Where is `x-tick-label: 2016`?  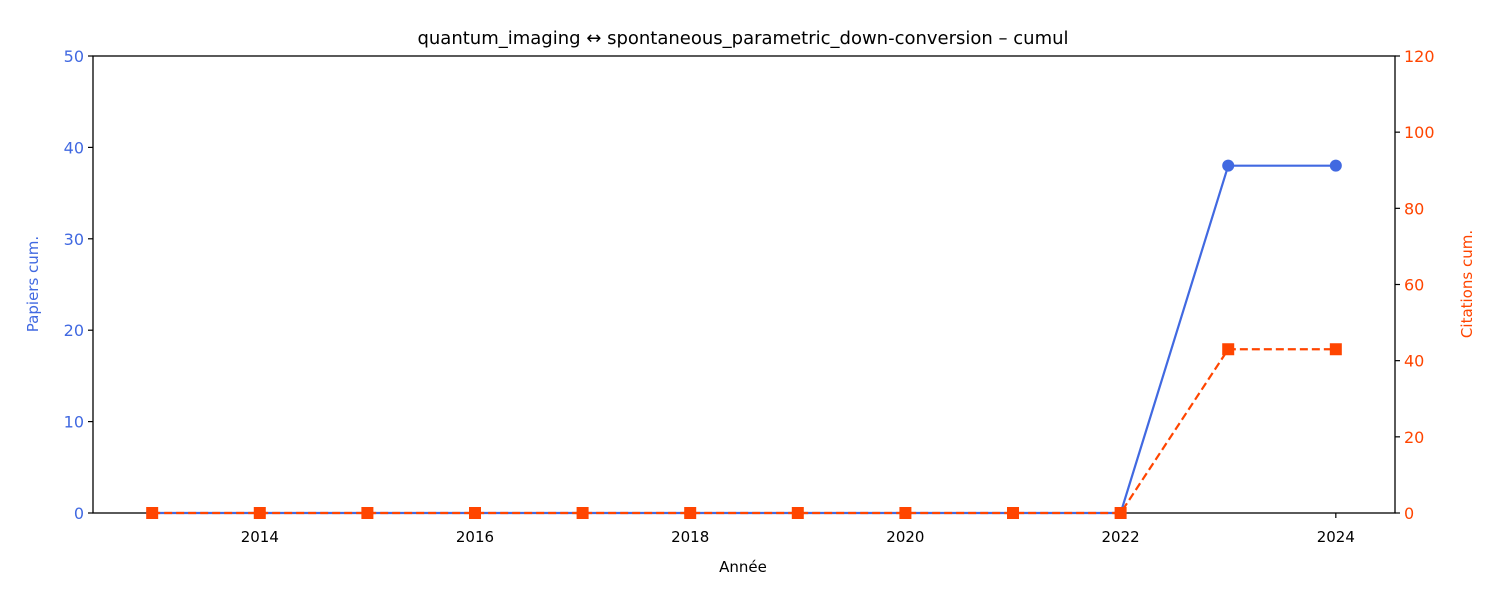 x-tick-label: 2016 is located at coordinates (475, 537).